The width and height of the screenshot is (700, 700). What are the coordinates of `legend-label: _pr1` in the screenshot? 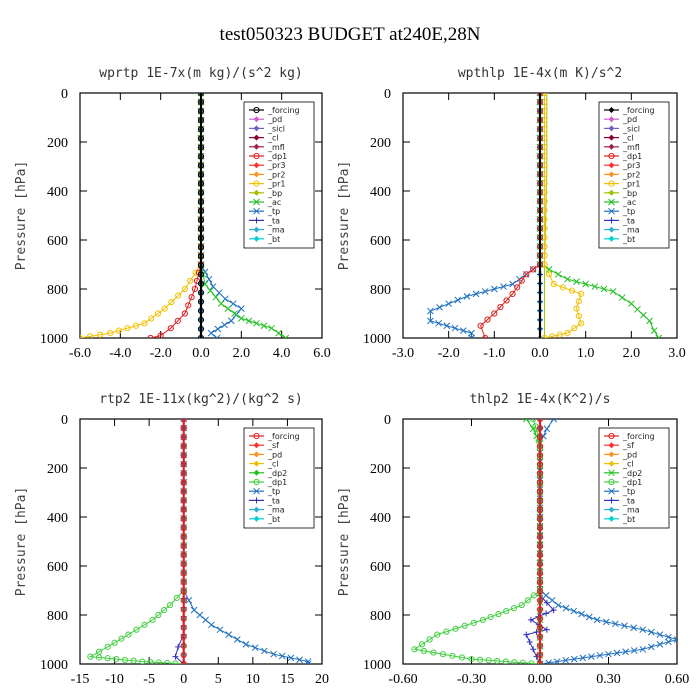 It's located at (631, 184).